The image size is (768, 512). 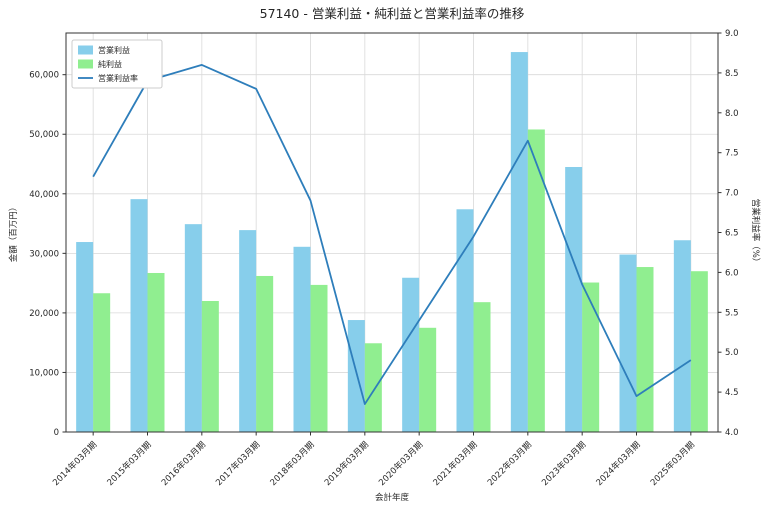 What do you see at coordinates (85, 50) in the screenshot?
I see `legend-swatch-operating-profit` at bounding box center [85, 50].